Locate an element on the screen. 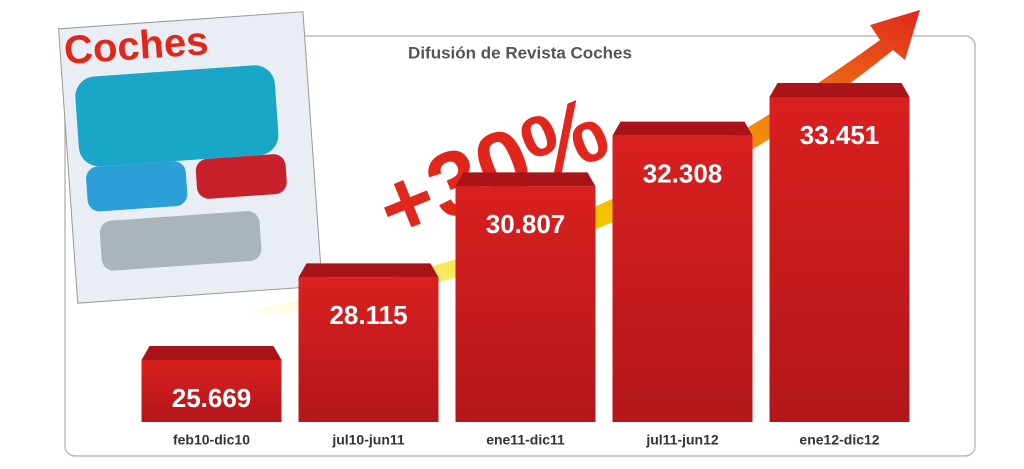 The height and width of the screenshot is (469, 1024). chart-title: Difusión de Revista Coches is located at coordinates (520, 52).